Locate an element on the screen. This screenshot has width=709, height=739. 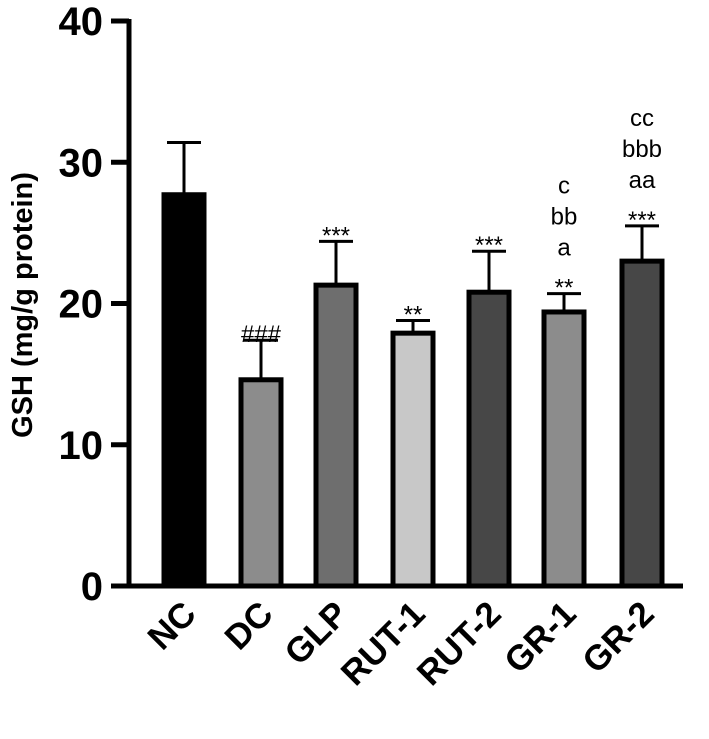
y-tick-label: 0 is located at coordinates (92, 587).